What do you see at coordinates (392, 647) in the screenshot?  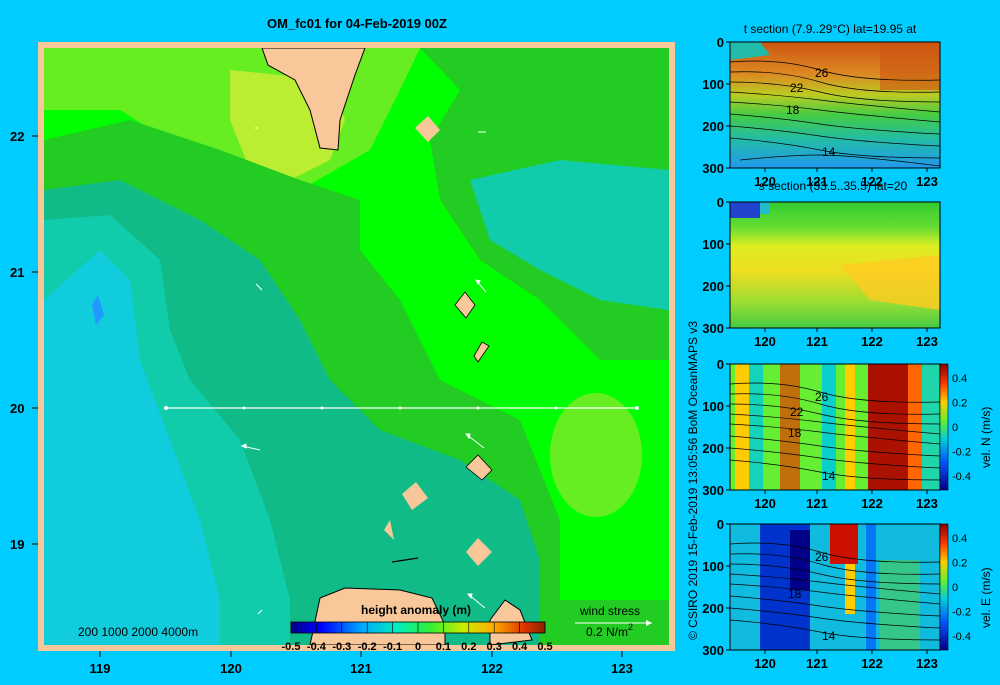 I see `colorbar-tick-label: -0.1` at bounding box center [392, 647].